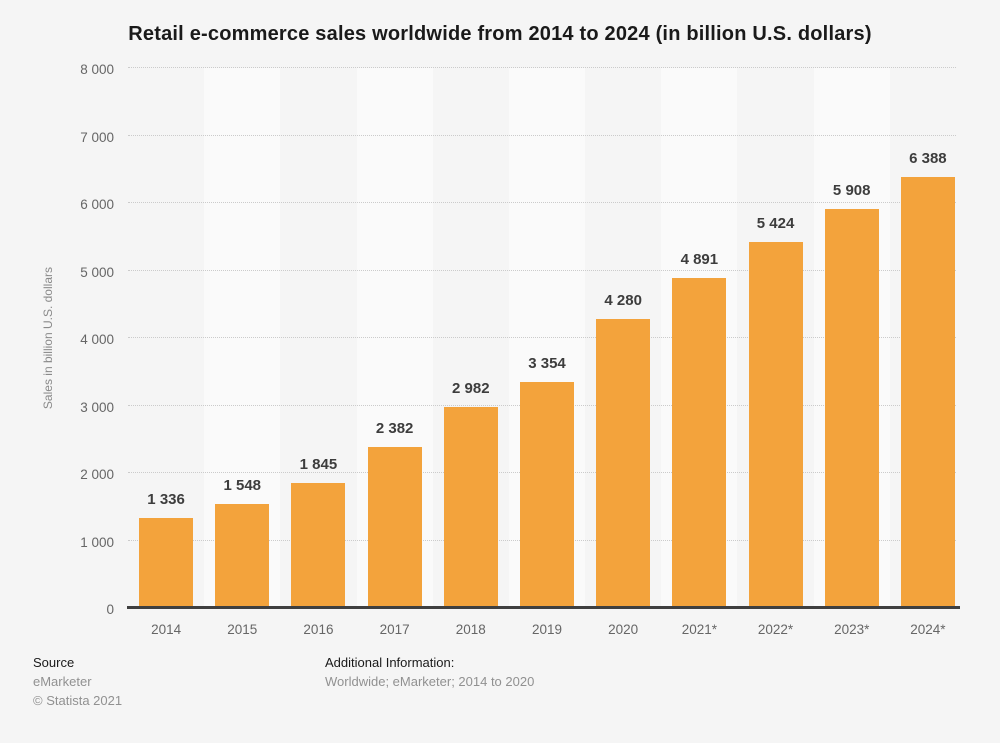  What do you see at coordinates (318, 629) in the screenshot?
I see `x-tick-label: 2016` at bounding box center [318, 629].